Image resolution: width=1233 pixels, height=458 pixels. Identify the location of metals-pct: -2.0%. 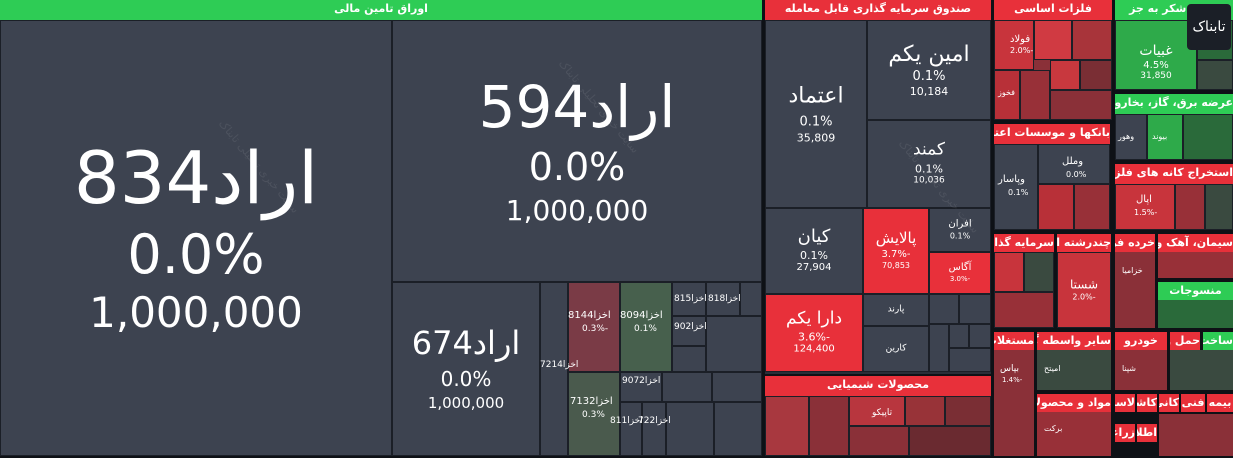
(1022, 50).